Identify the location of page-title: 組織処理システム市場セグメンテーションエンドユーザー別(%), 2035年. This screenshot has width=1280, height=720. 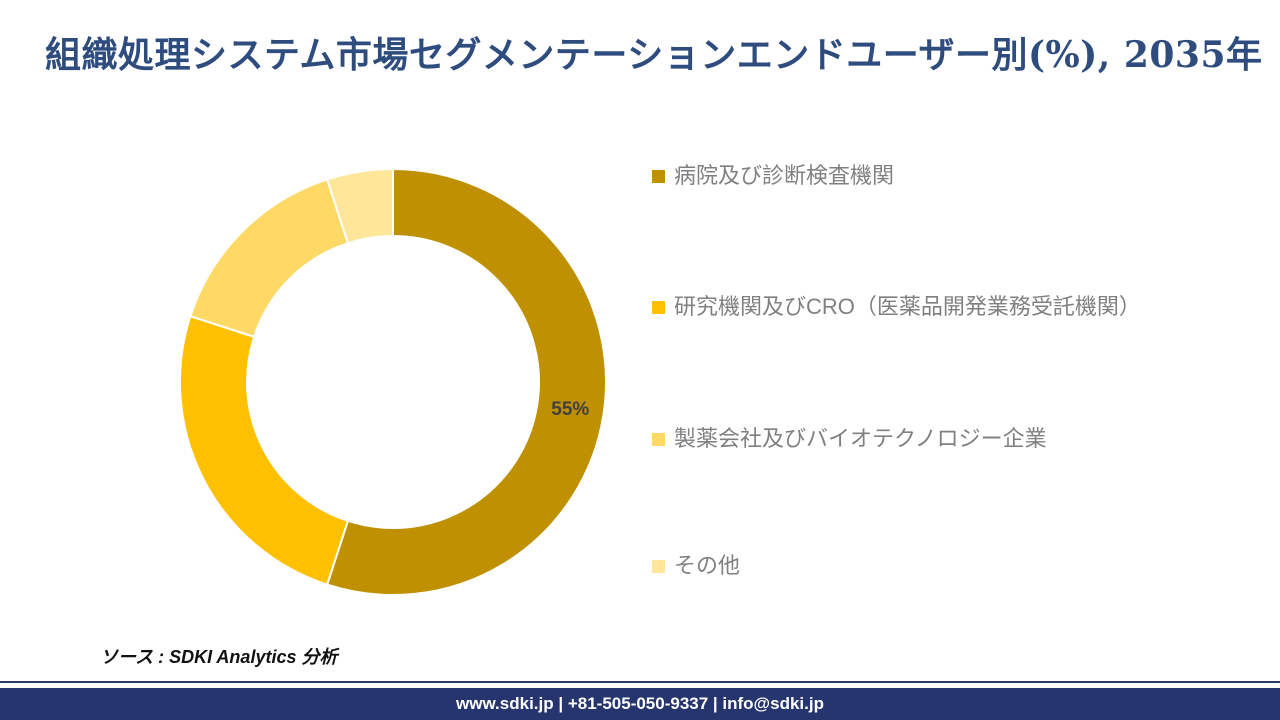
(654, 55).